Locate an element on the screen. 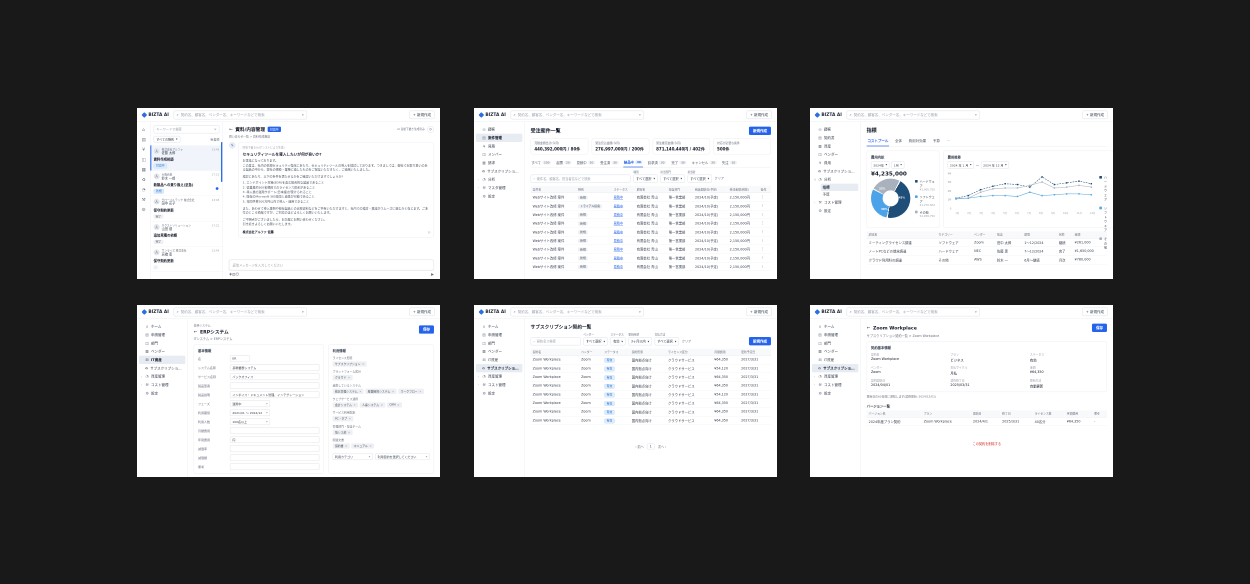  tag-chip: 会計システム ✕ is located at coordinates (345, 405).